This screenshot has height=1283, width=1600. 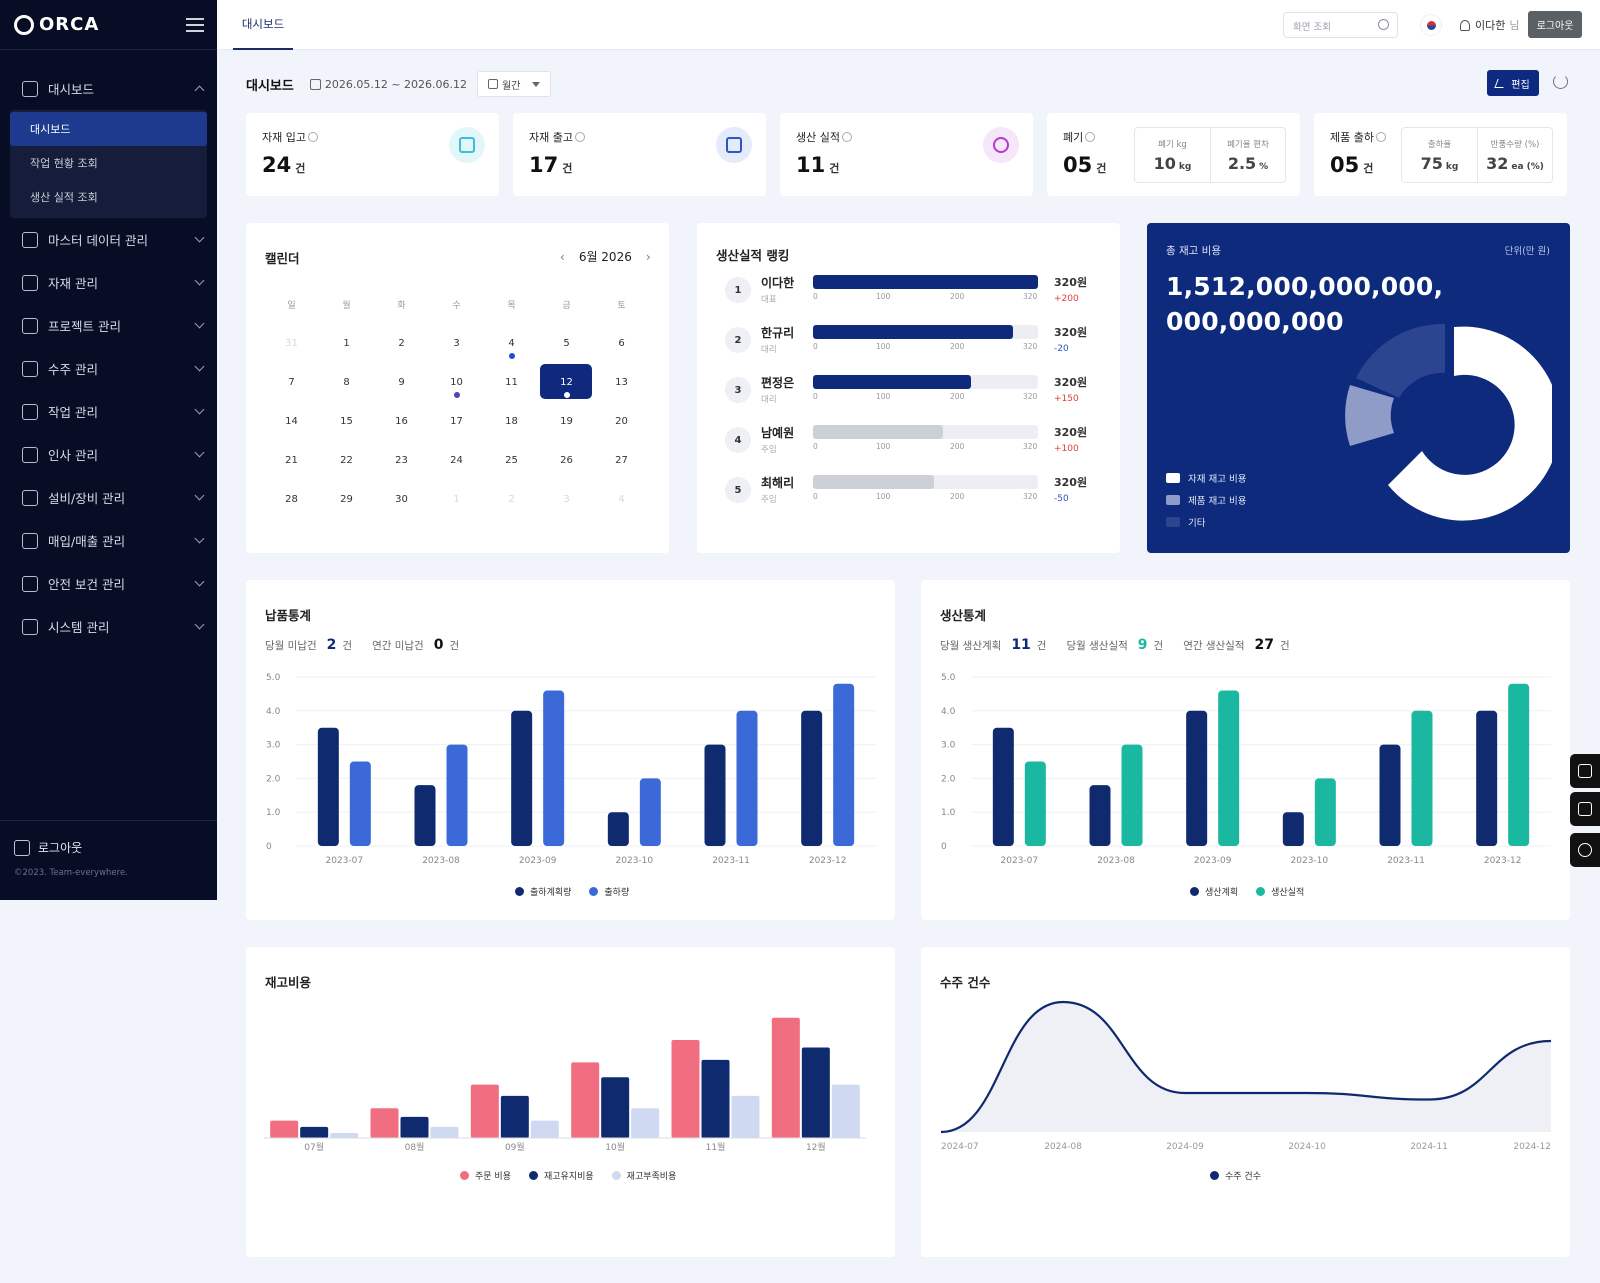 What do you see at coordinates (904, 496) in the screenshot?
I see `ranking-row: 5 최해리 주임 0 100 200 320 320원 -50` at bounding box center [904, 496].